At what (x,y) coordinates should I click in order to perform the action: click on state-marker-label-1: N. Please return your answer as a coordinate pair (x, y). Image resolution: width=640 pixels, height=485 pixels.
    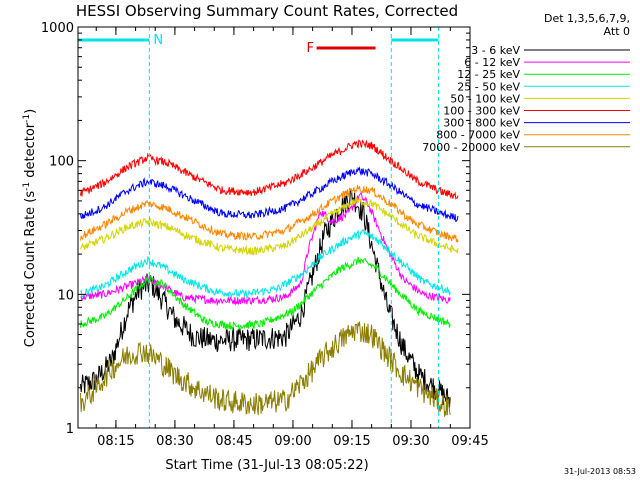
    Looking at the image, I should click on (158, 40).